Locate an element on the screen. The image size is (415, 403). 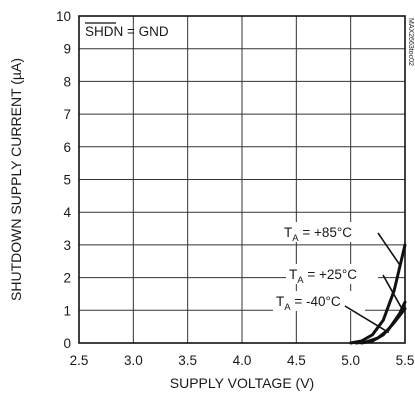
x-tick-labels: 2.5 3.0 3.5 4.0 4.5 5.0 5.5 is located at coordinates (242, 360).